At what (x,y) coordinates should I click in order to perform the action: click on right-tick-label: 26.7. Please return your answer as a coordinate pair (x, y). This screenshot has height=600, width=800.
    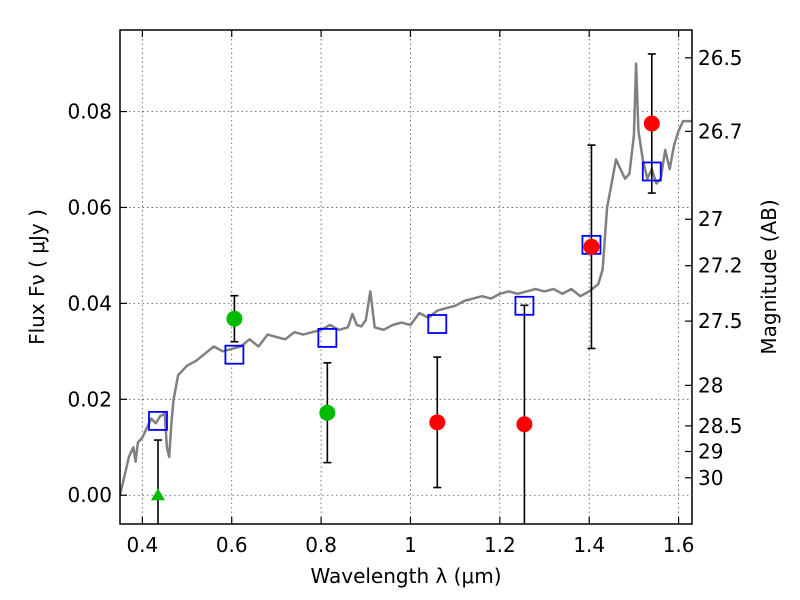
    Looking at the image, I should click on (720, 131).